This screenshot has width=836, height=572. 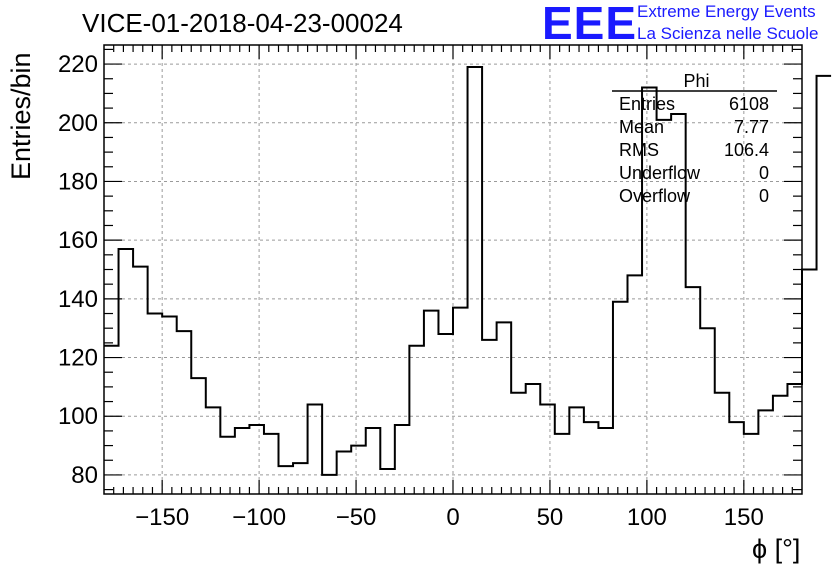 I want to click on x-axis-label: ϕ [°], so click(x=776, y=549).